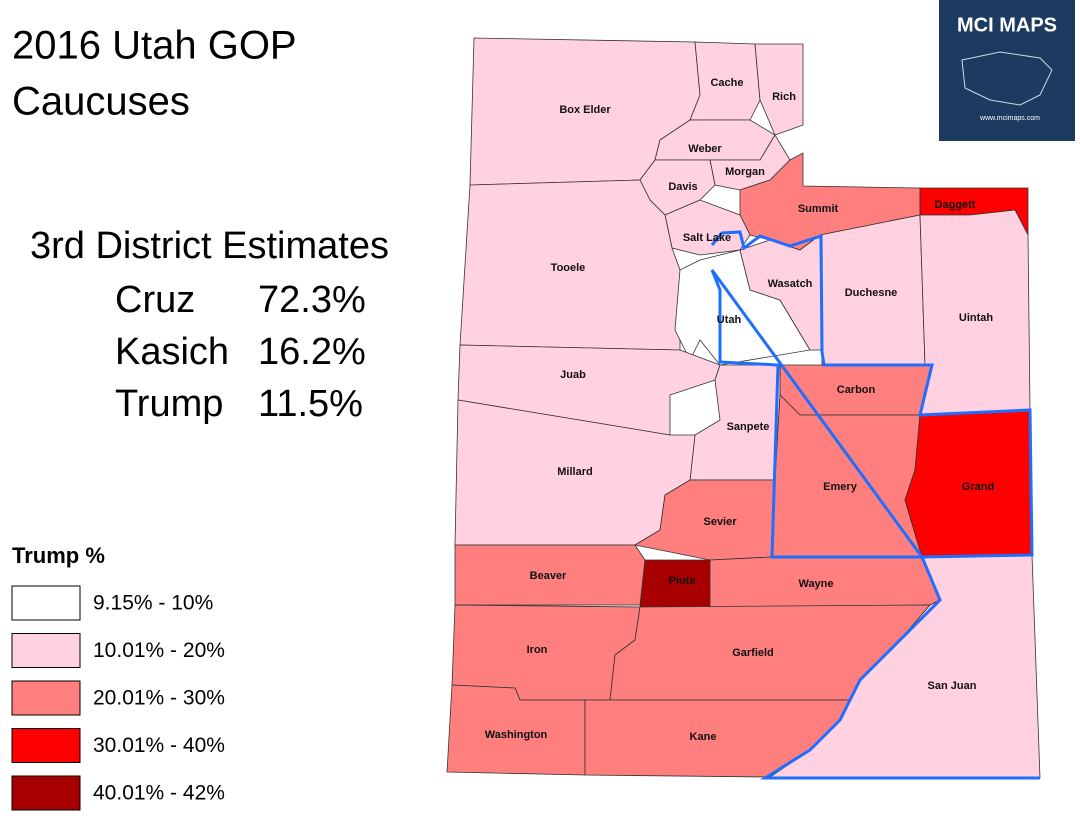  What do you see at coordinates (748, 427) in the screenshot?
I see `county-label: Sanpete` at bounding box center [748, 427].